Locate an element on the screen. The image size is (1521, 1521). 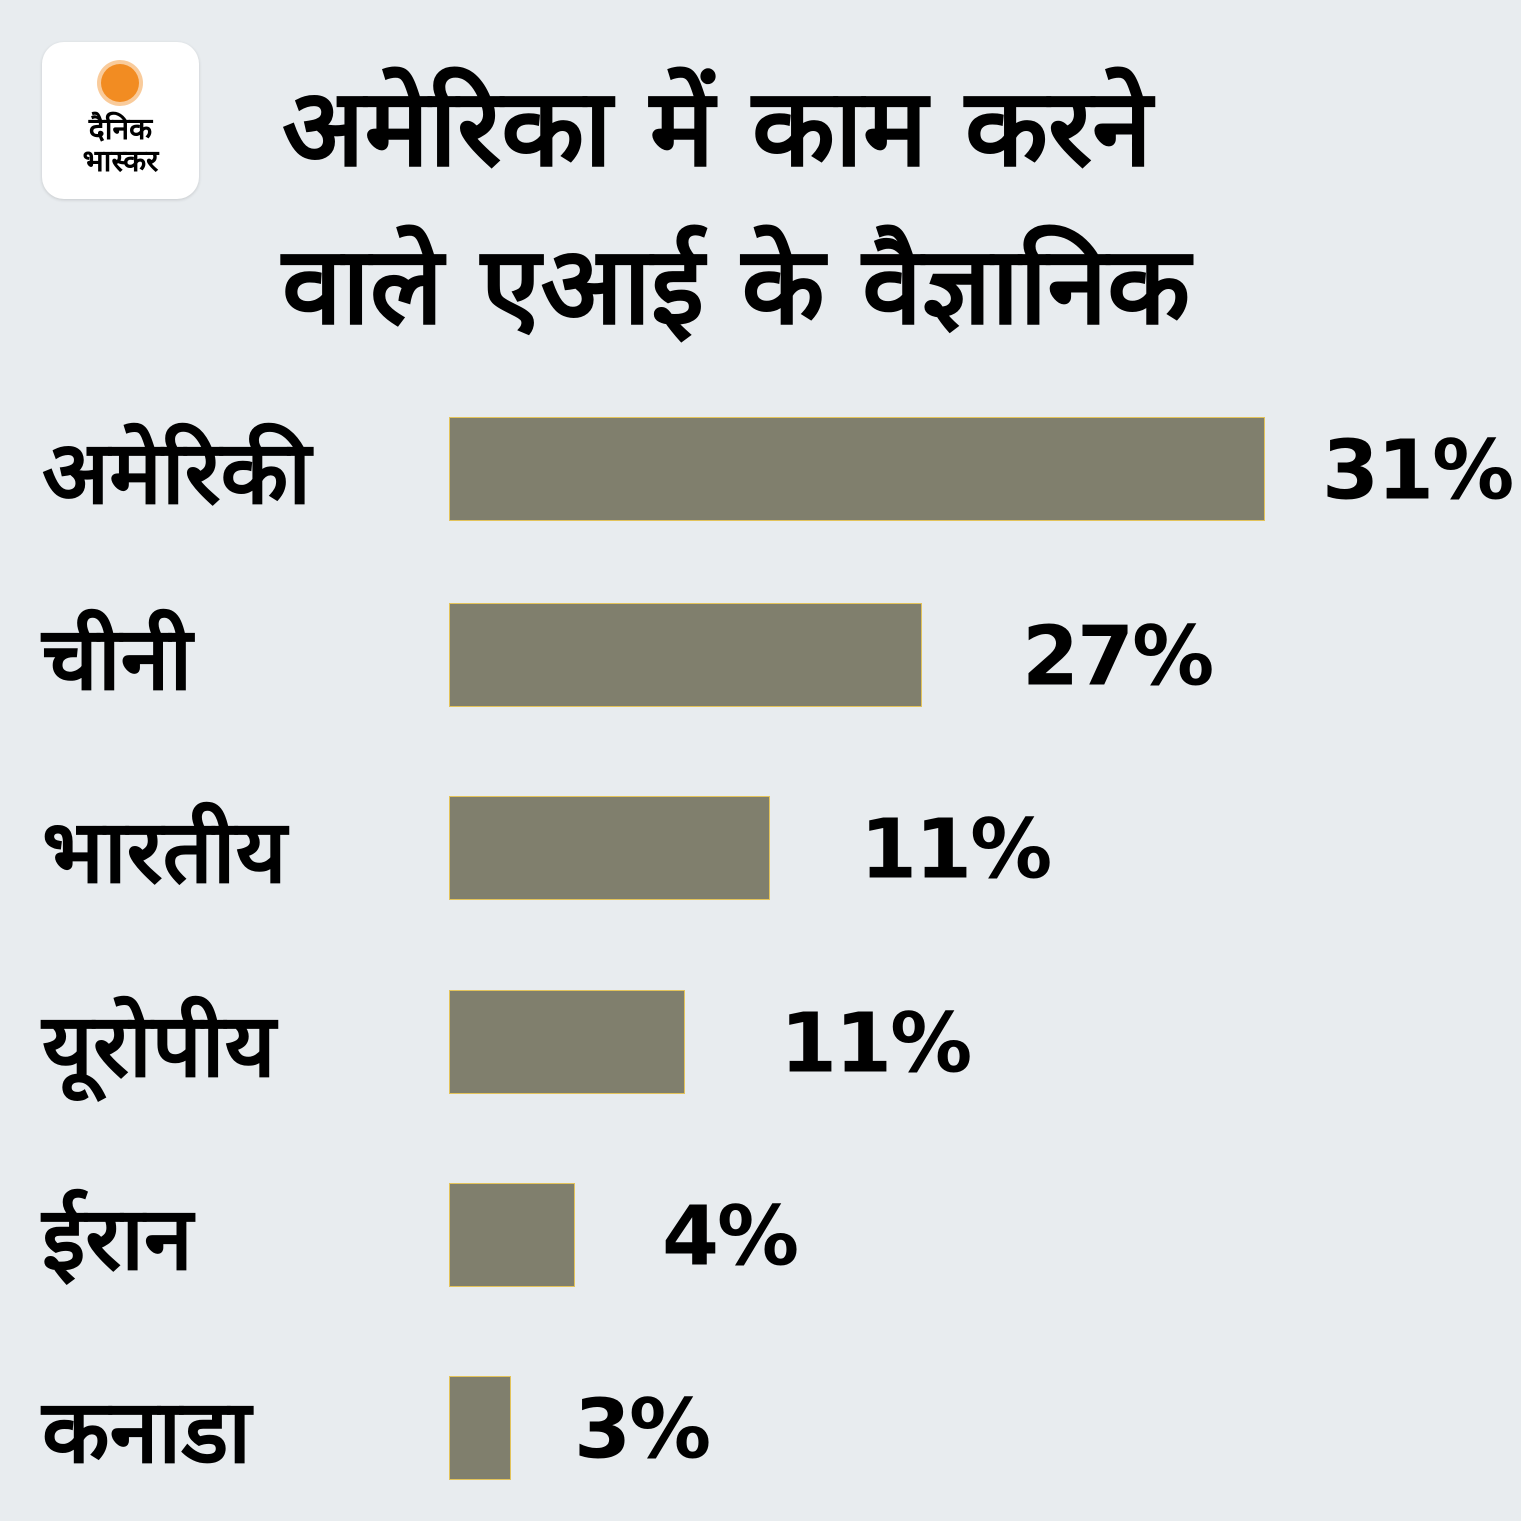
dainik-bhaskar-logo: दैनिक भास्कर is located at coordinates (120, 120).